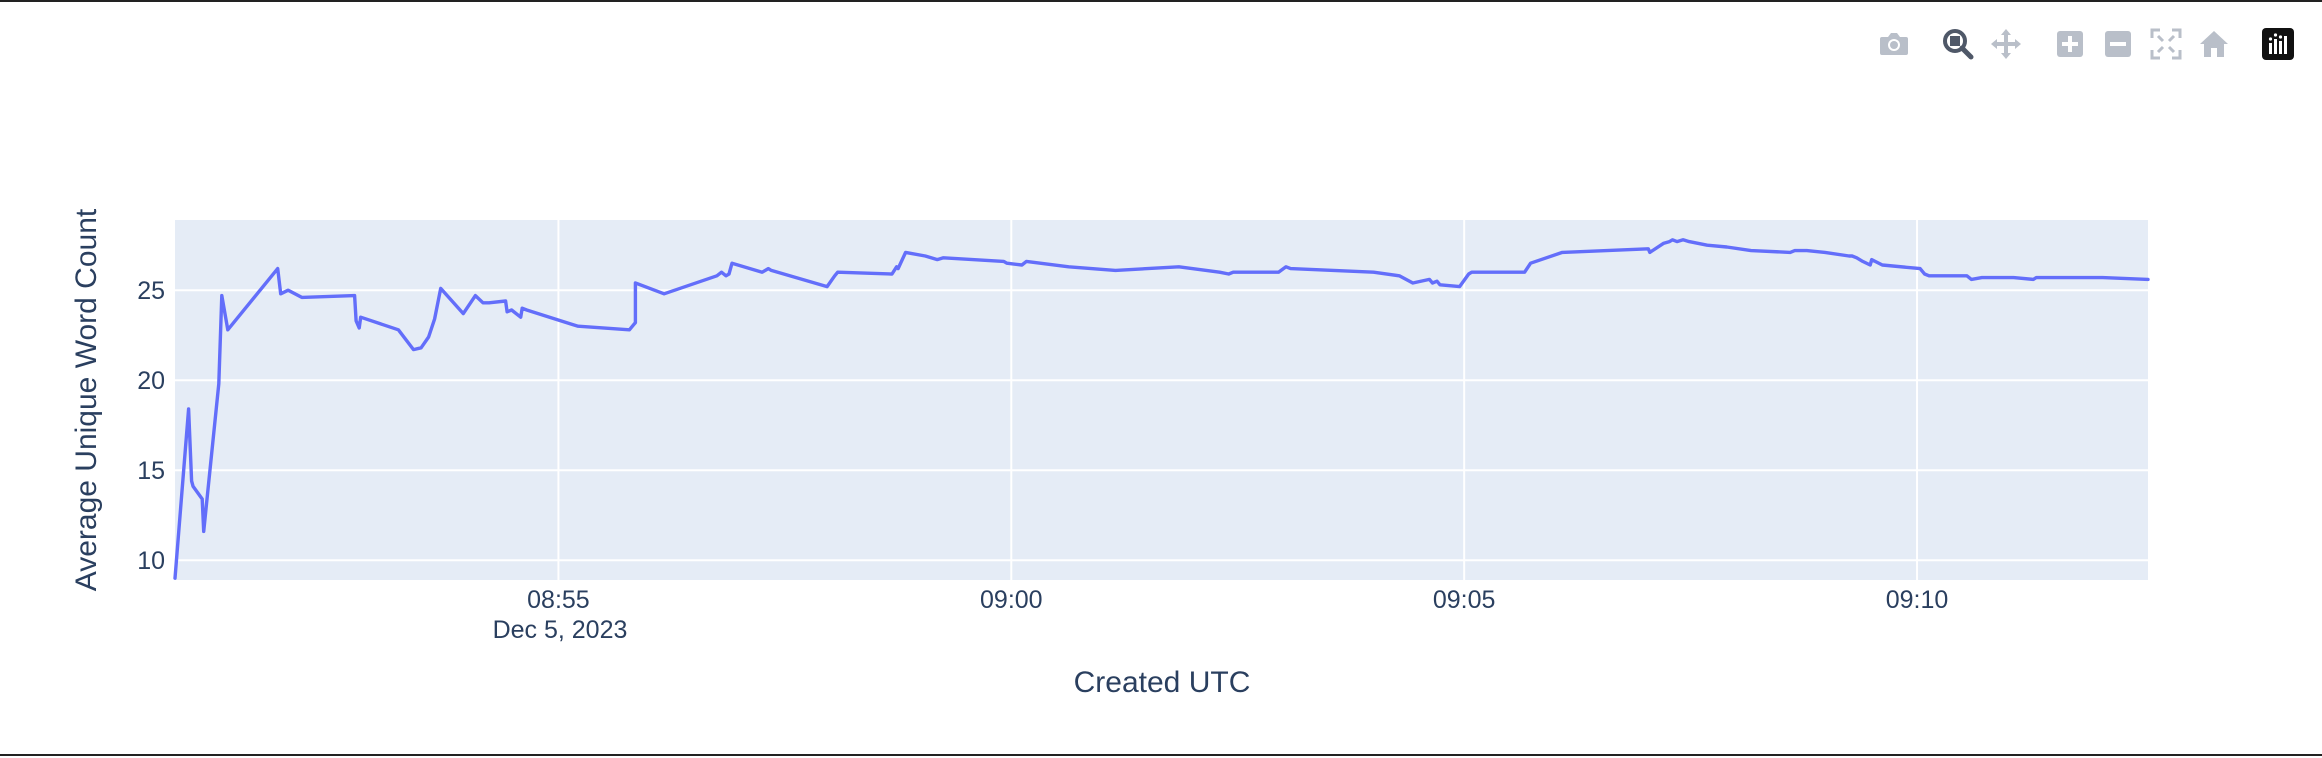 The height and width of the screenshot is (758, 2322). I want to click on x-tick-label: 09:00, so click(1011, 600).